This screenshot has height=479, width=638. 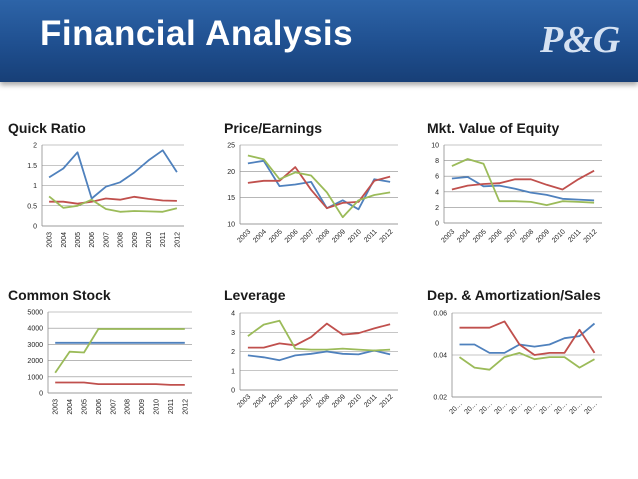 What do you see at coordinates (233, 333) in the screenshot?
I see `y-tick-label: 3` at bounding box center [233, 333].